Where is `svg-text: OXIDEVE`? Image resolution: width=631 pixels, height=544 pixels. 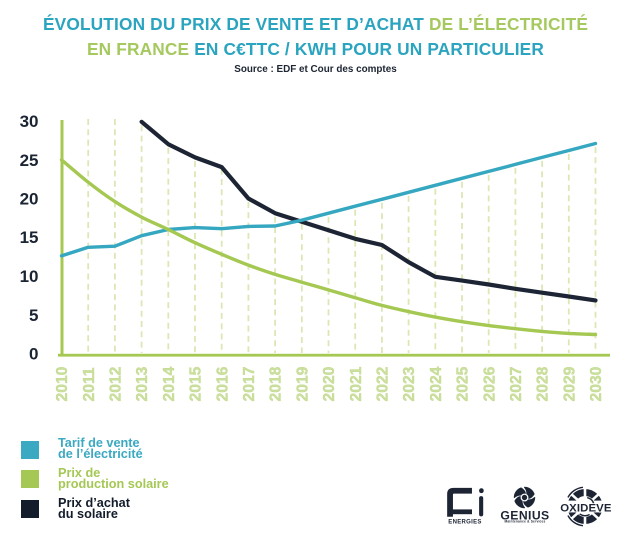
svg-text: OXIDEVE is located at coordinates (586, 508).